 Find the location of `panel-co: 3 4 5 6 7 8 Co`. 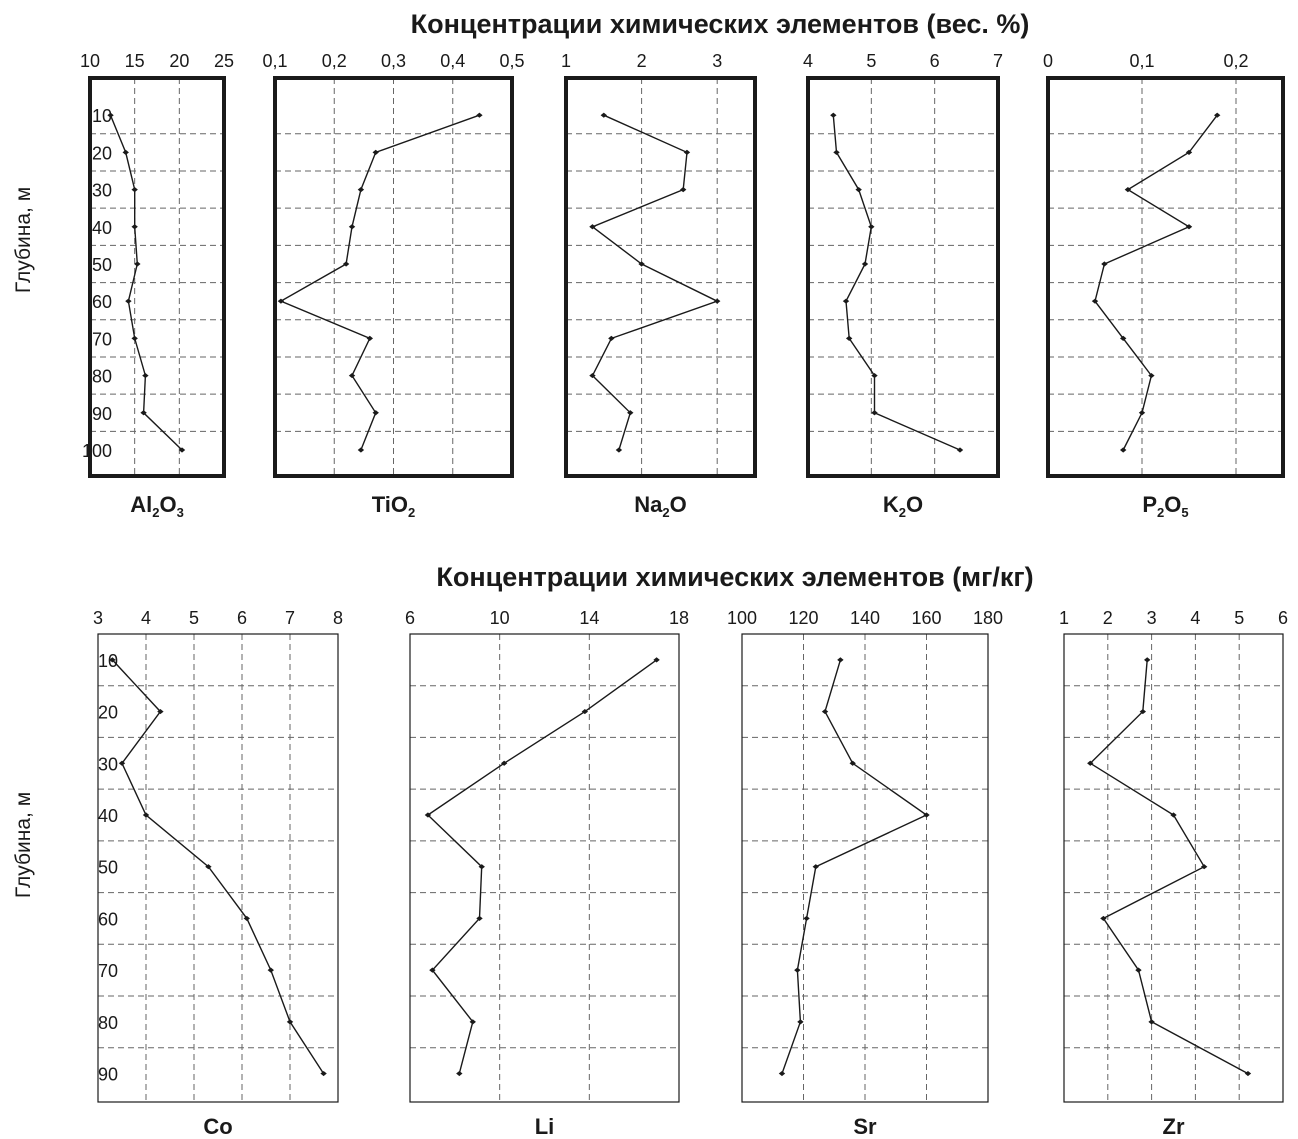

panel-co: 3 4 5 6 7 8 Co is located at coordinates (218, 873).